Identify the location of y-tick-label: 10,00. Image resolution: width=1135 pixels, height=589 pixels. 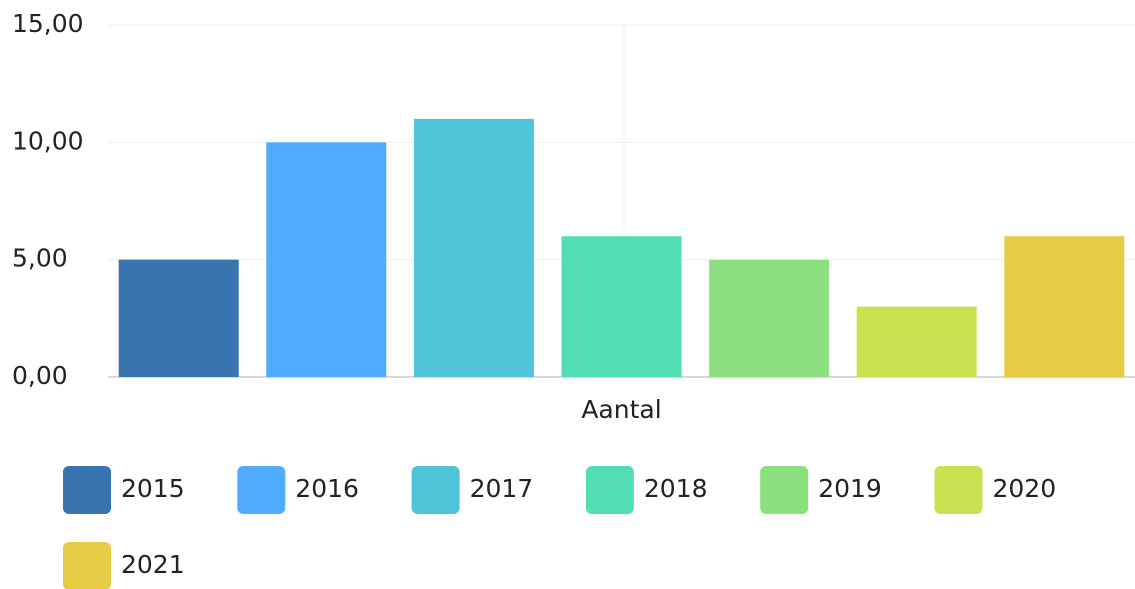
(48, 140).